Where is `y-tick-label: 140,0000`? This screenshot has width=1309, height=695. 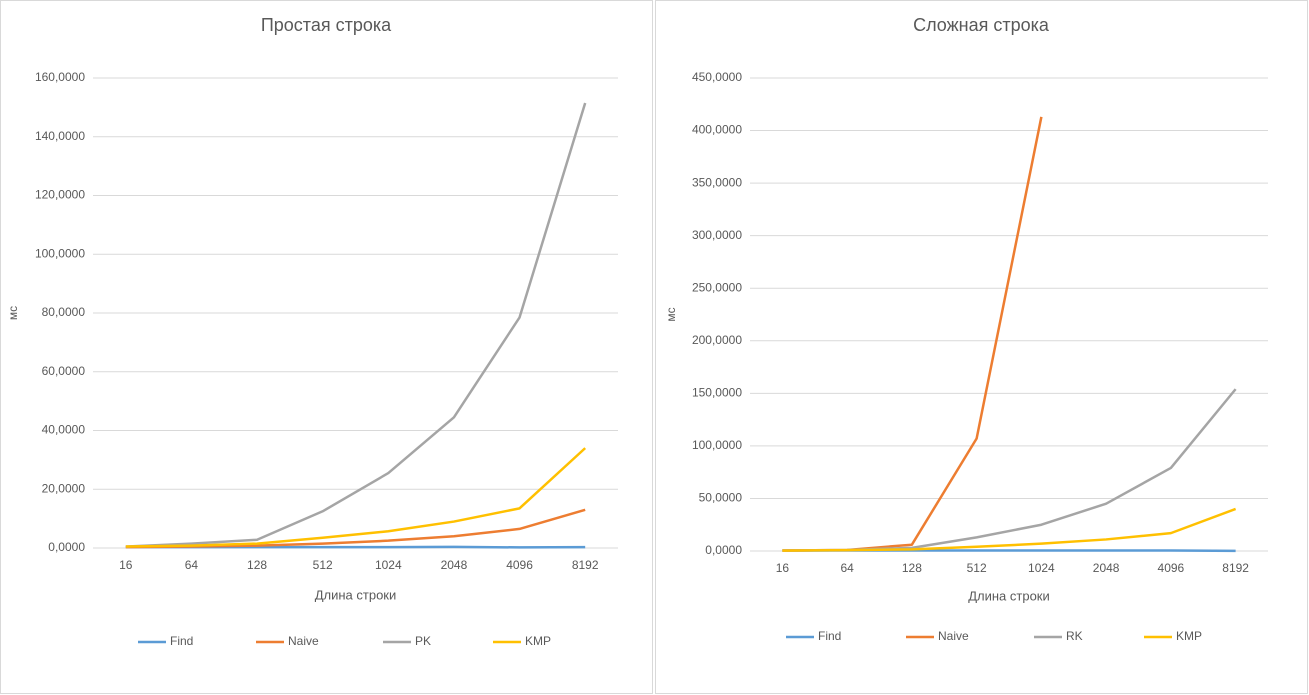
y-tick-label: 140,0000 is located at coordinates (60, 136).